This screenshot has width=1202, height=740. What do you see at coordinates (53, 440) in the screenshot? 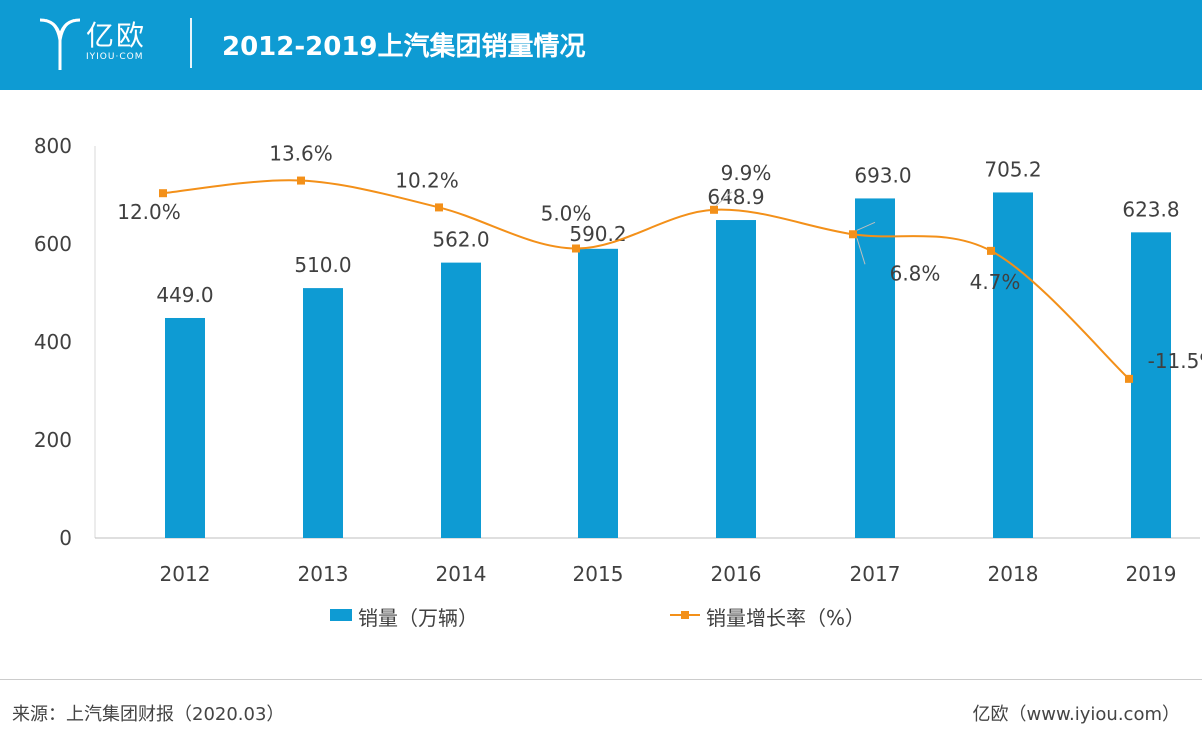
I see `y-tick-label: 200` at bounding box center [53, 440].